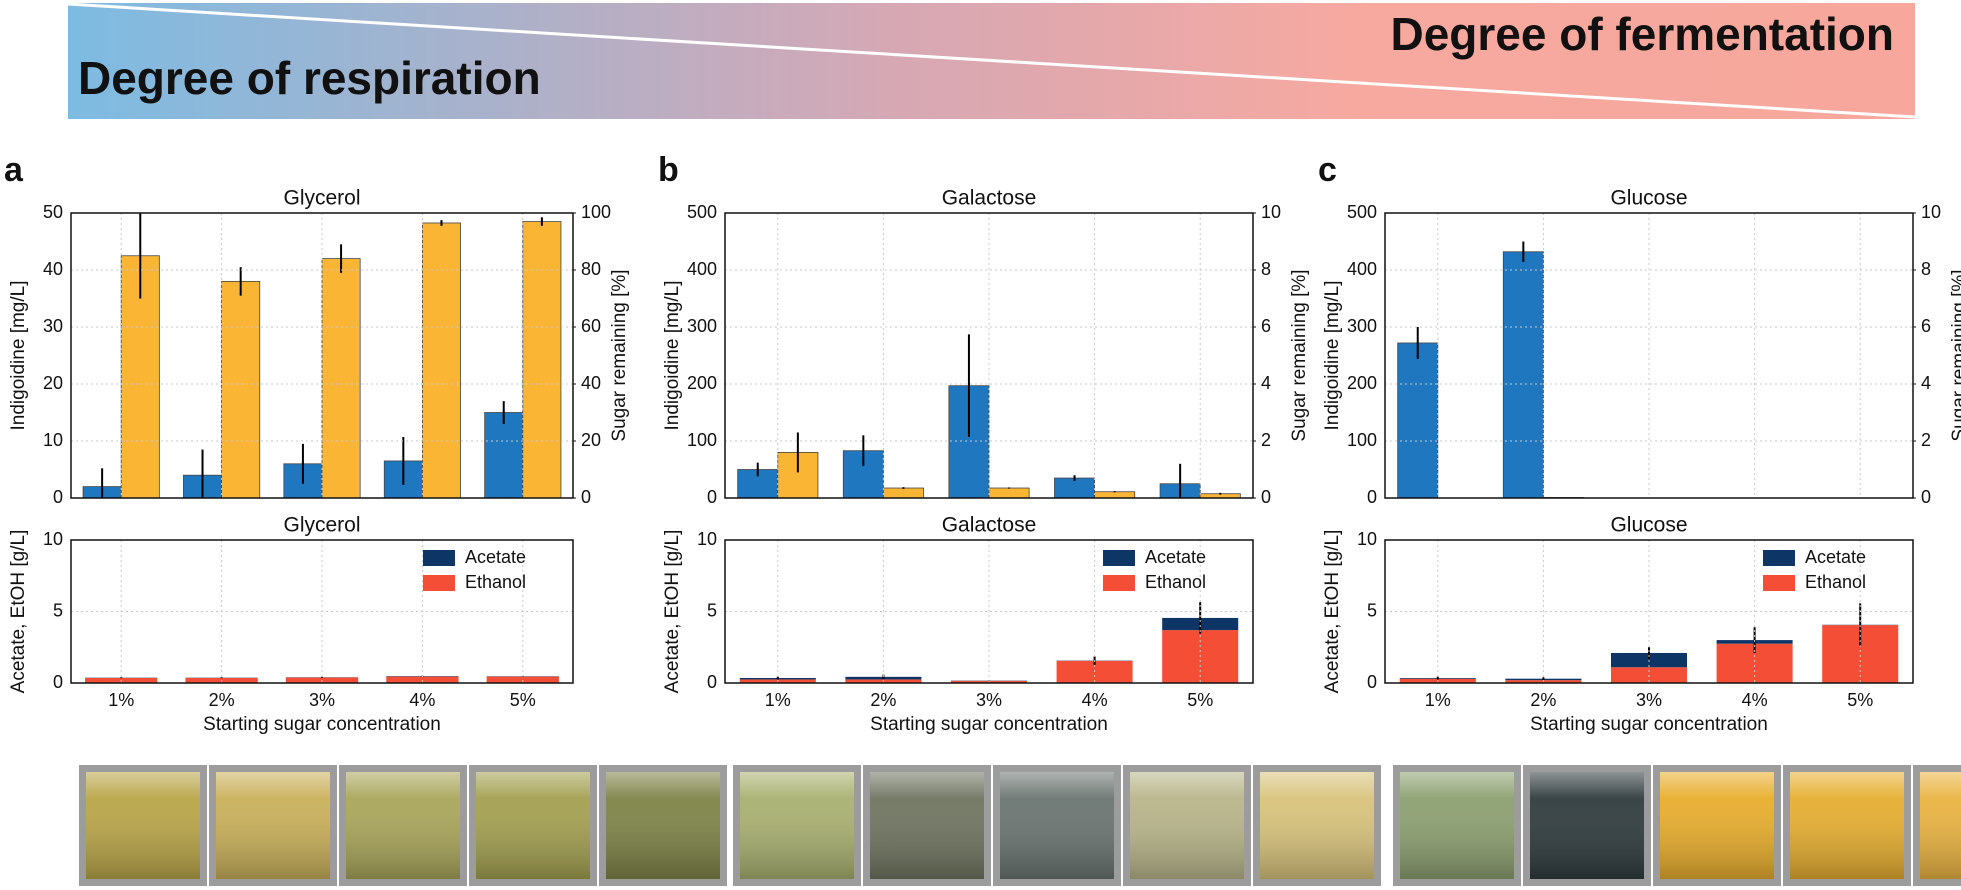 The width and height of the screenshot is (1961, 890). I want to click on y-tick-label: 300, so click(1362, 326).